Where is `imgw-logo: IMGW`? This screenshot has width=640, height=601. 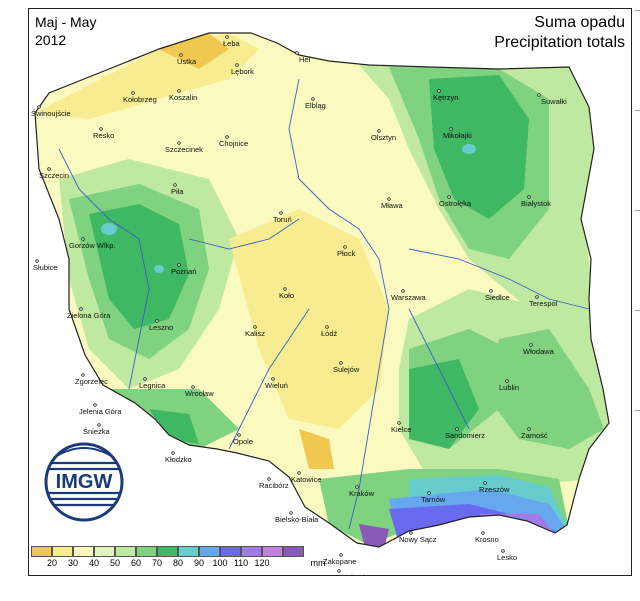
imgw-logo: IMGW is located at coordinates (84, 482).